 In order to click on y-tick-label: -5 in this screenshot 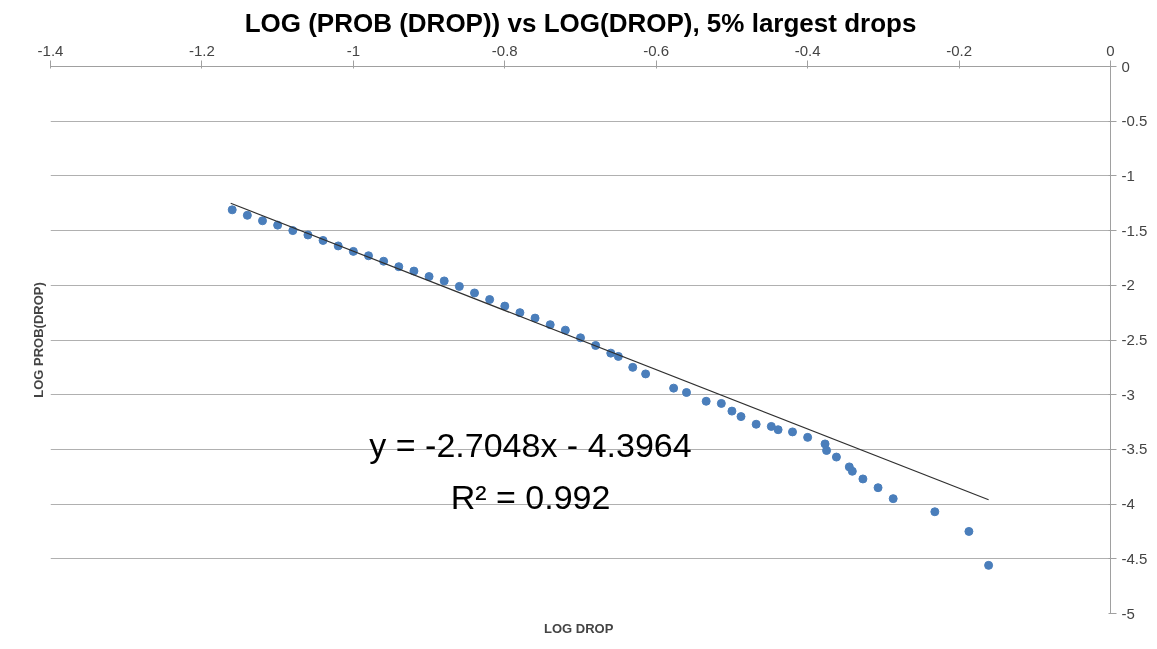, I will do `click(1128, 613)`.